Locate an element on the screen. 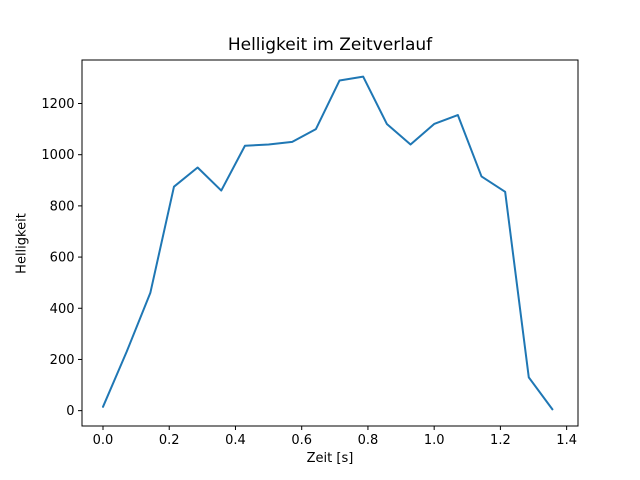 The image size is (640, 480). x-tick-label: 0.0 is located at coordinates (103, 440).